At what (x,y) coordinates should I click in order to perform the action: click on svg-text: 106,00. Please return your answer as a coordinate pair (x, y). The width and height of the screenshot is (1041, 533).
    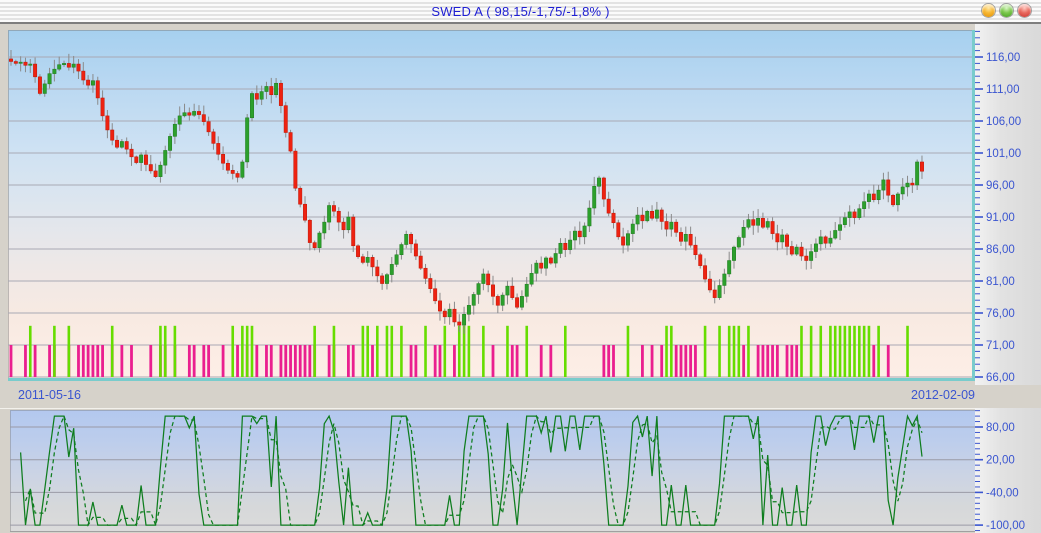
    Looking at the image, I should click on (1003, 122).